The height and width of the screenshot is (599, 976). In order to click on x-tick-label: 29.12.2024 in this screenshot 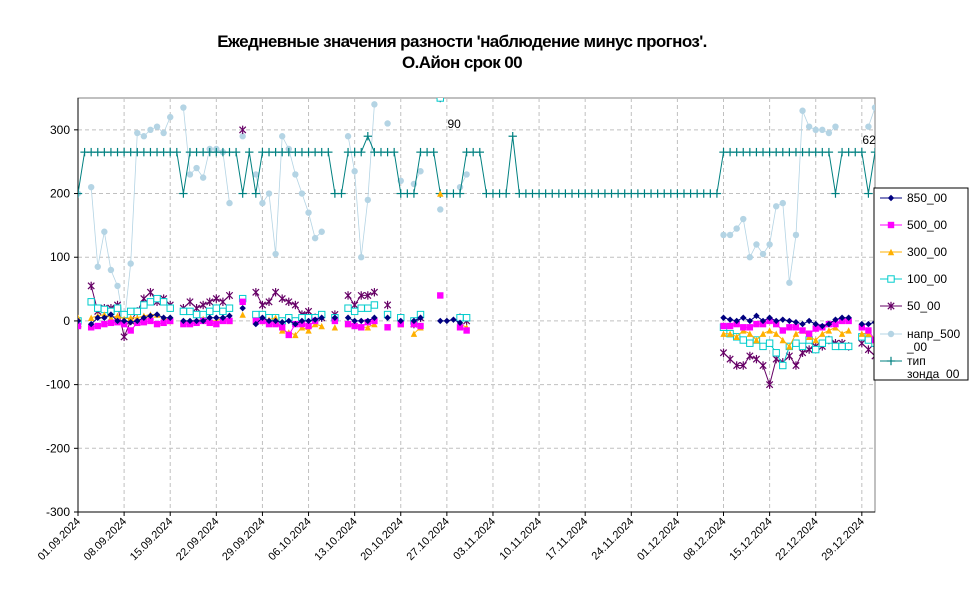, I will do `click(843, 539)`.